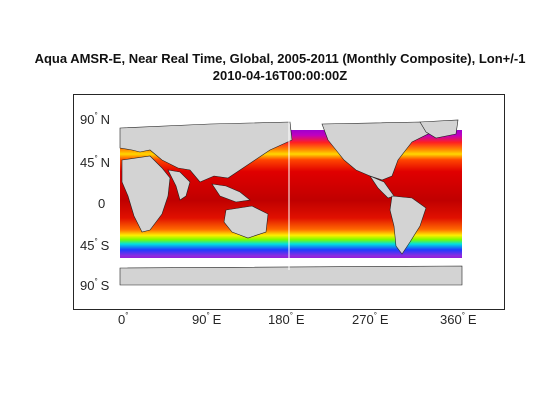 Image resolution: width=560 pixels, height=420 pixels. What do you see at coordinates (382, 187) in the screenshot?
I see `central-america-land` at bounding box center [382, 187].